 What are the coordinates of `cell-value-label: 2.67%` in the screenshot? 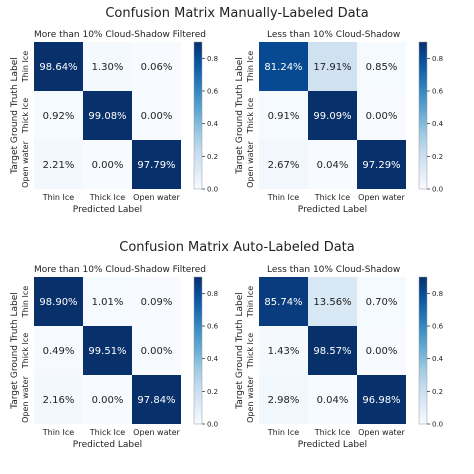 It's located at (284, 165).